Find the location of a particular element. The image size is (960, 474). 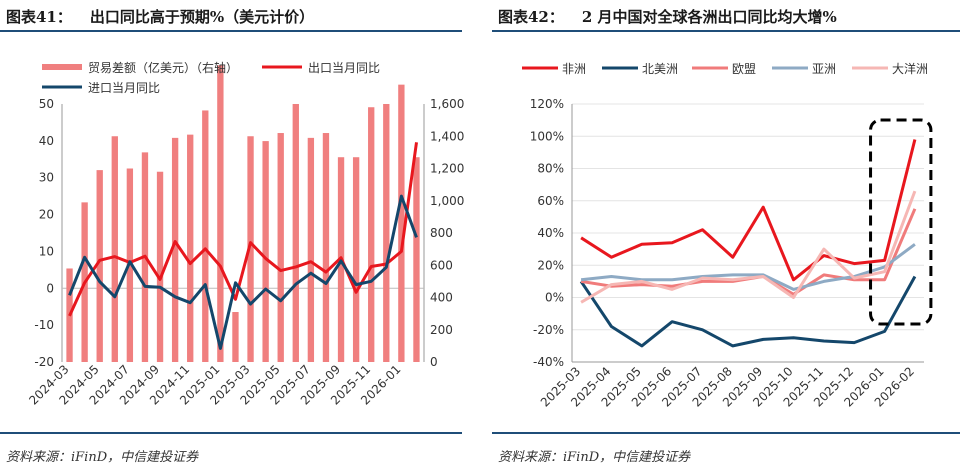

legend-label-2: 欧盟 is located at coordinates (744, 69).